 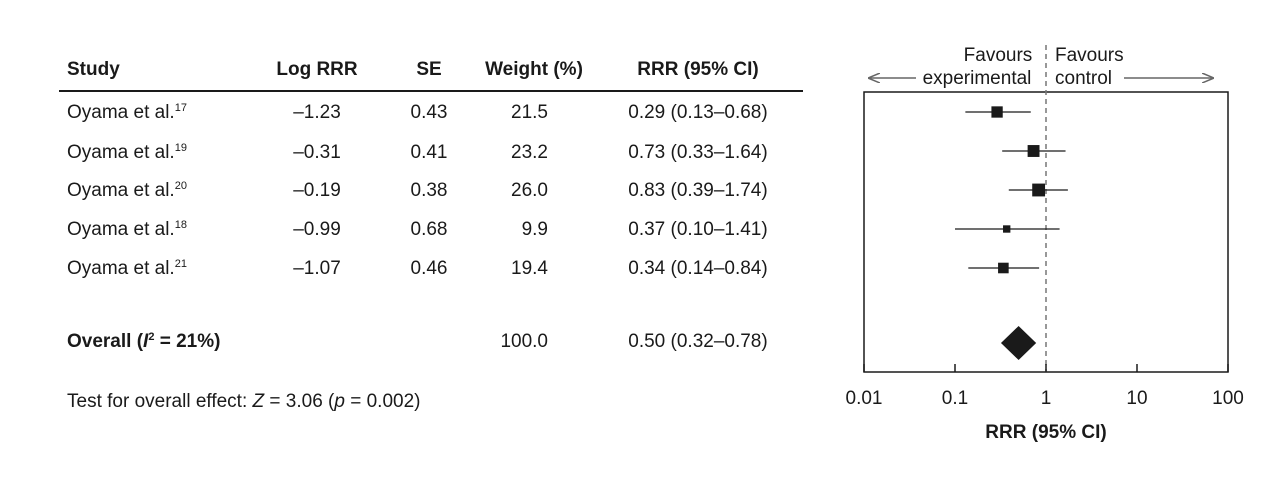 I want to click on row-weight: 26.0, so click(x=529, y=190).